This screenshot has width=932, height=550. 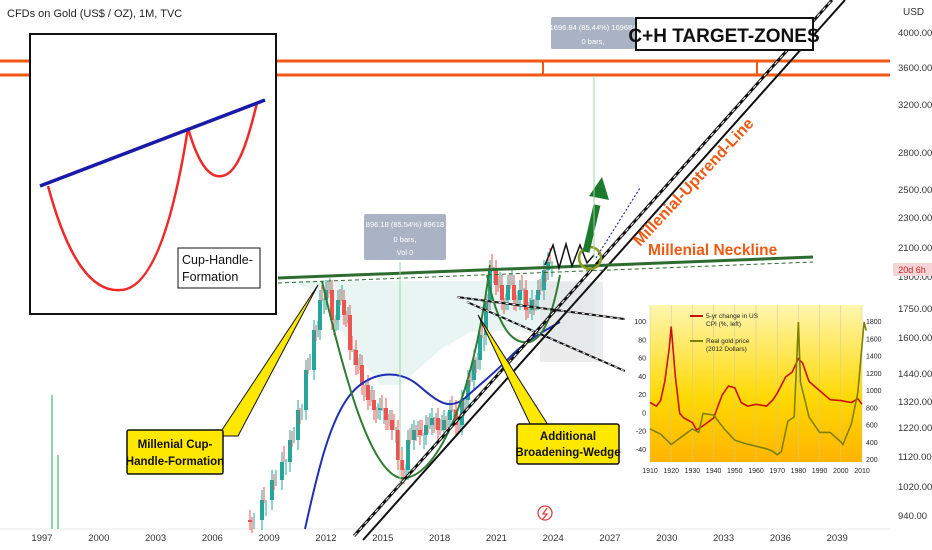 I want to click on inset-x-tick: 1980, so click(x=799, y=471).